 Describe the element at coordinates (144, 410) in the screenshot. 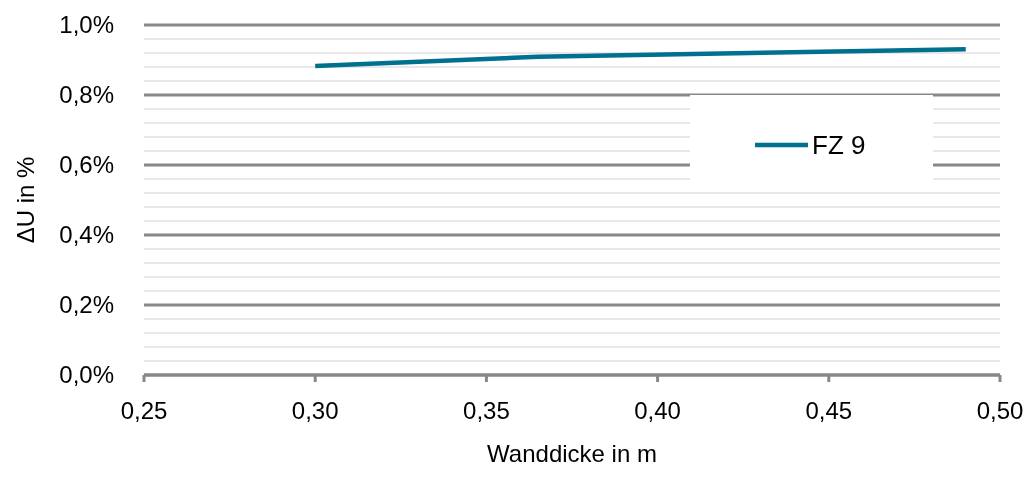

I see `x-tick-label: 0,25` at that location.